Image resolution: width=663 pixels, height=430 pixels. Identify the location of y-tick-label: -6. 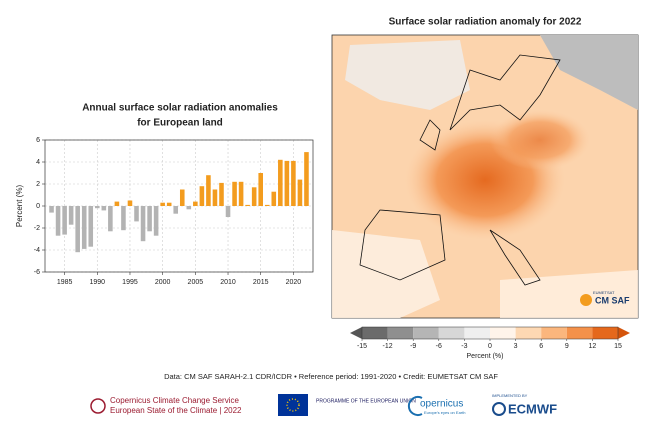
(37, 272).